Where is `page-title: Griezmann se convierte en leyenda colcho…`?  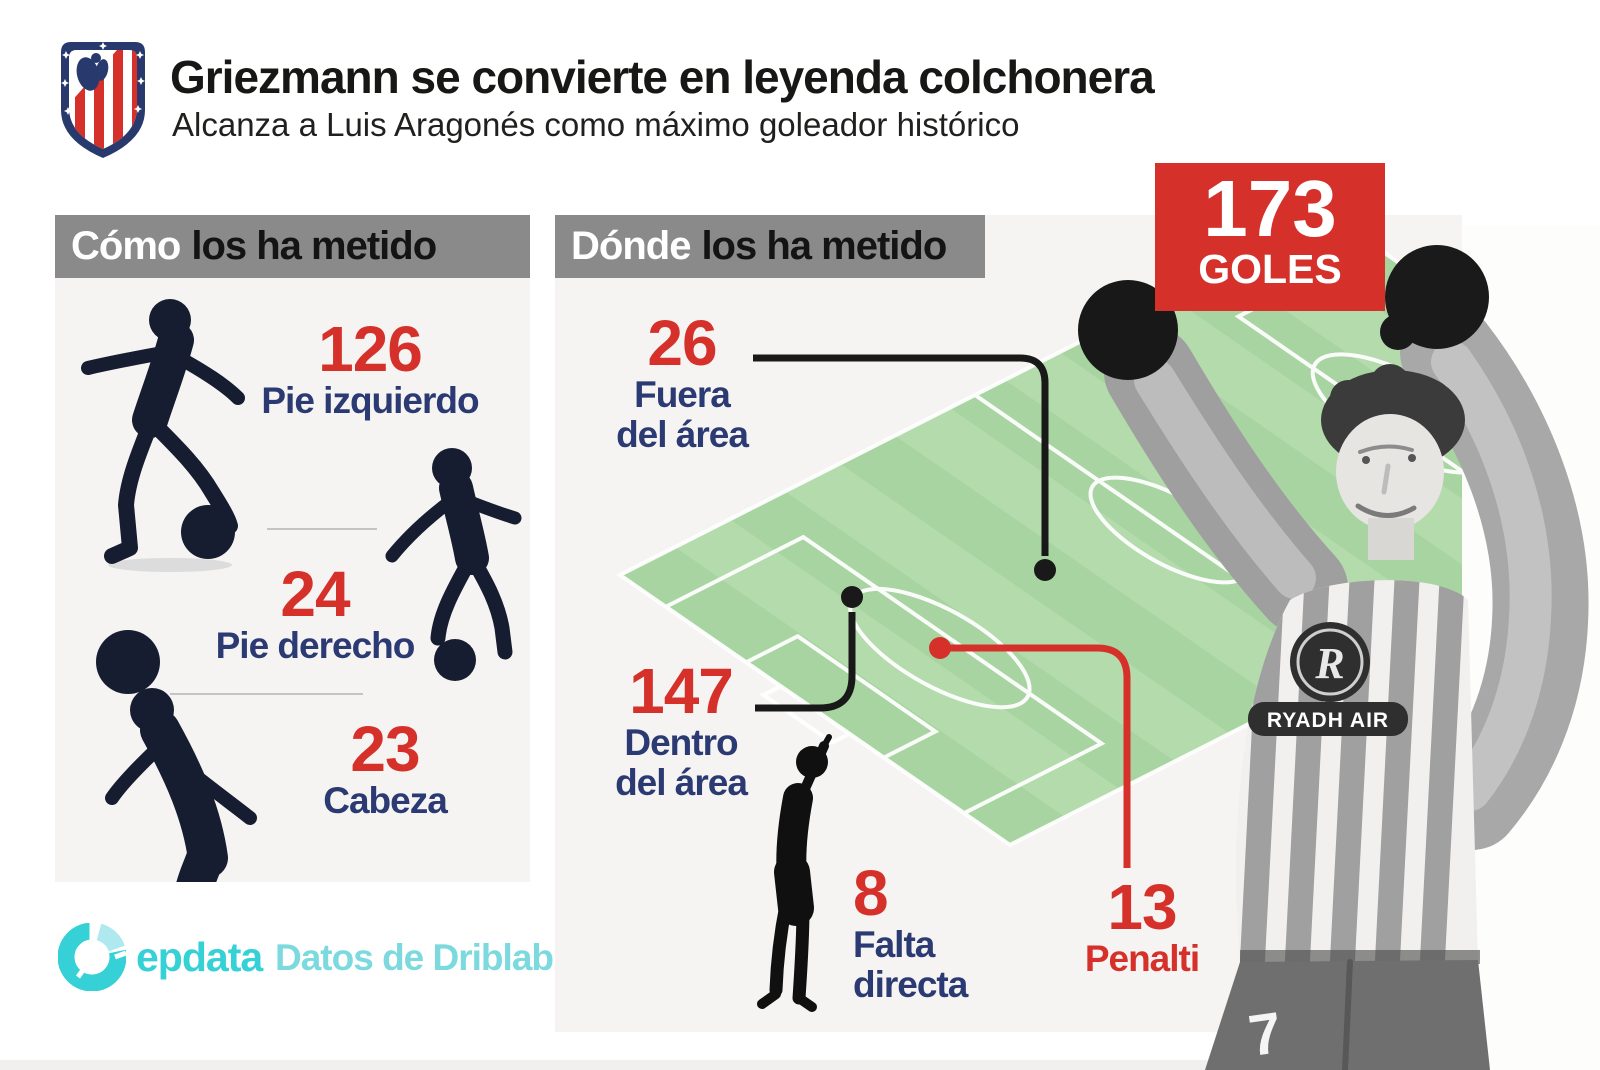 page-title: Griezmann se convierte en leyenda colcho… is located at coordinates (662, 77).